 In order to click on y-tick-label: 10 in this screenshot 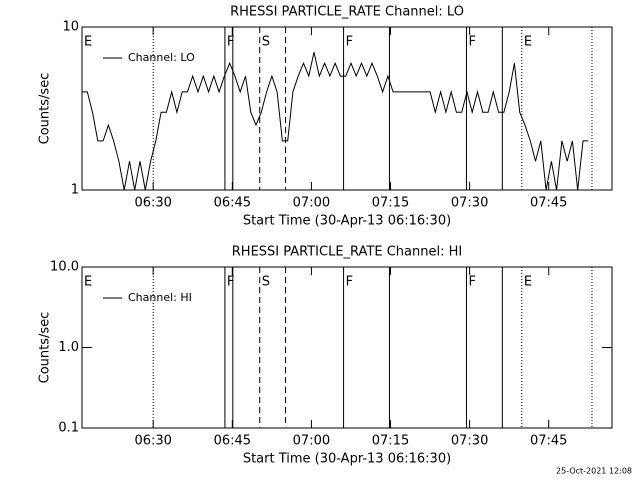, I will do `click(70, 27)`.